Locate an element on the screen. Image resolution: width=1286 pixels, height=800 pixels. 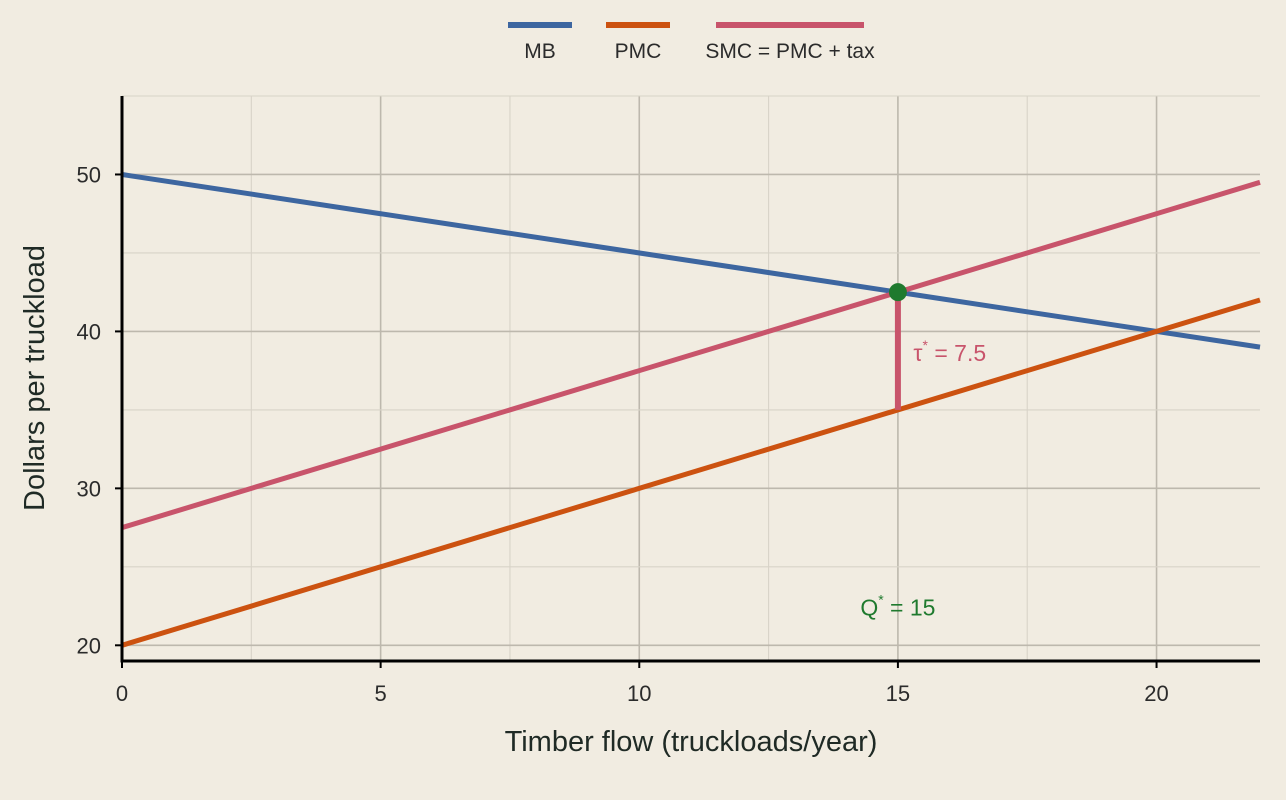
y-tick-label: 30 is located at coordinates (89, 488).